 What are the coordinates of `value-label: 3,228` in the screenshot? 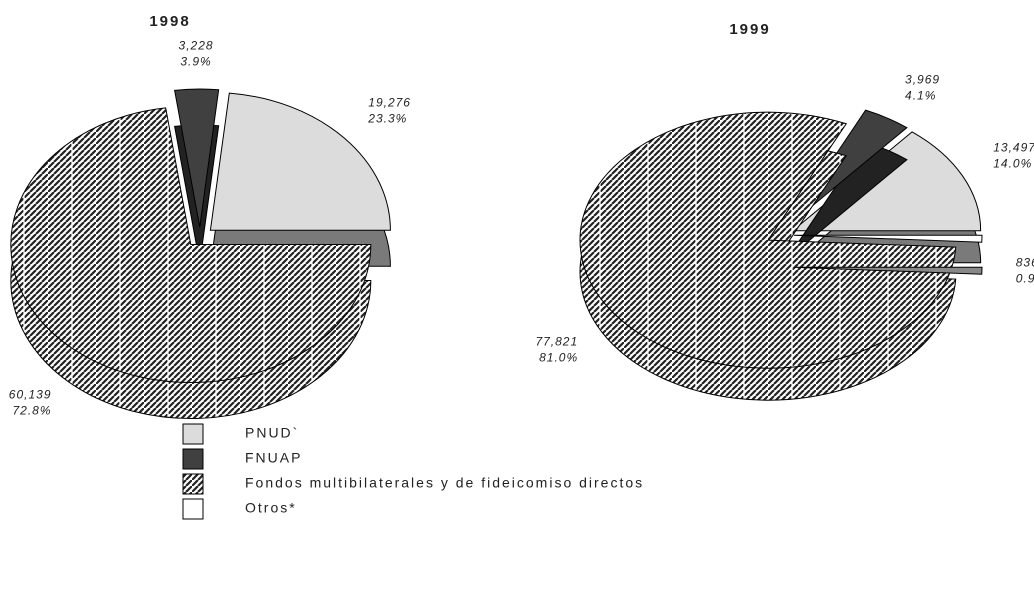 It's located at (196, 45).